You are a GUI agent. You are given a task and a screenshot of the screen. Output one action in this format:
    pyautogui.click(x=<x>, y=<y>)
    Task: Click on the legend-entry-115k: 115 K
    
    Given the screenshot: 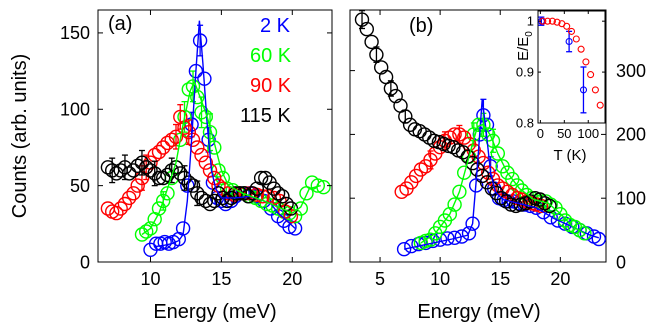 What is the action you would take?
    pyautogui.click(x=265, y=116)
    